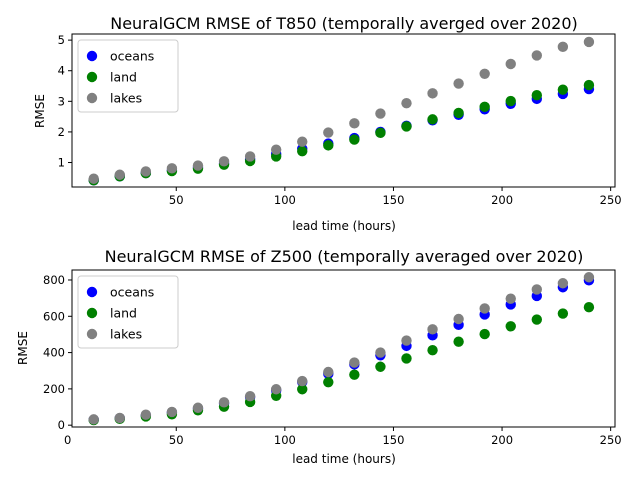 The width and height of the screenshot is (640, 480). What do you see at coordinates (61, 101) in the screenshot?
I see `y-tick-label: 3` at bounding box center [61, 101].